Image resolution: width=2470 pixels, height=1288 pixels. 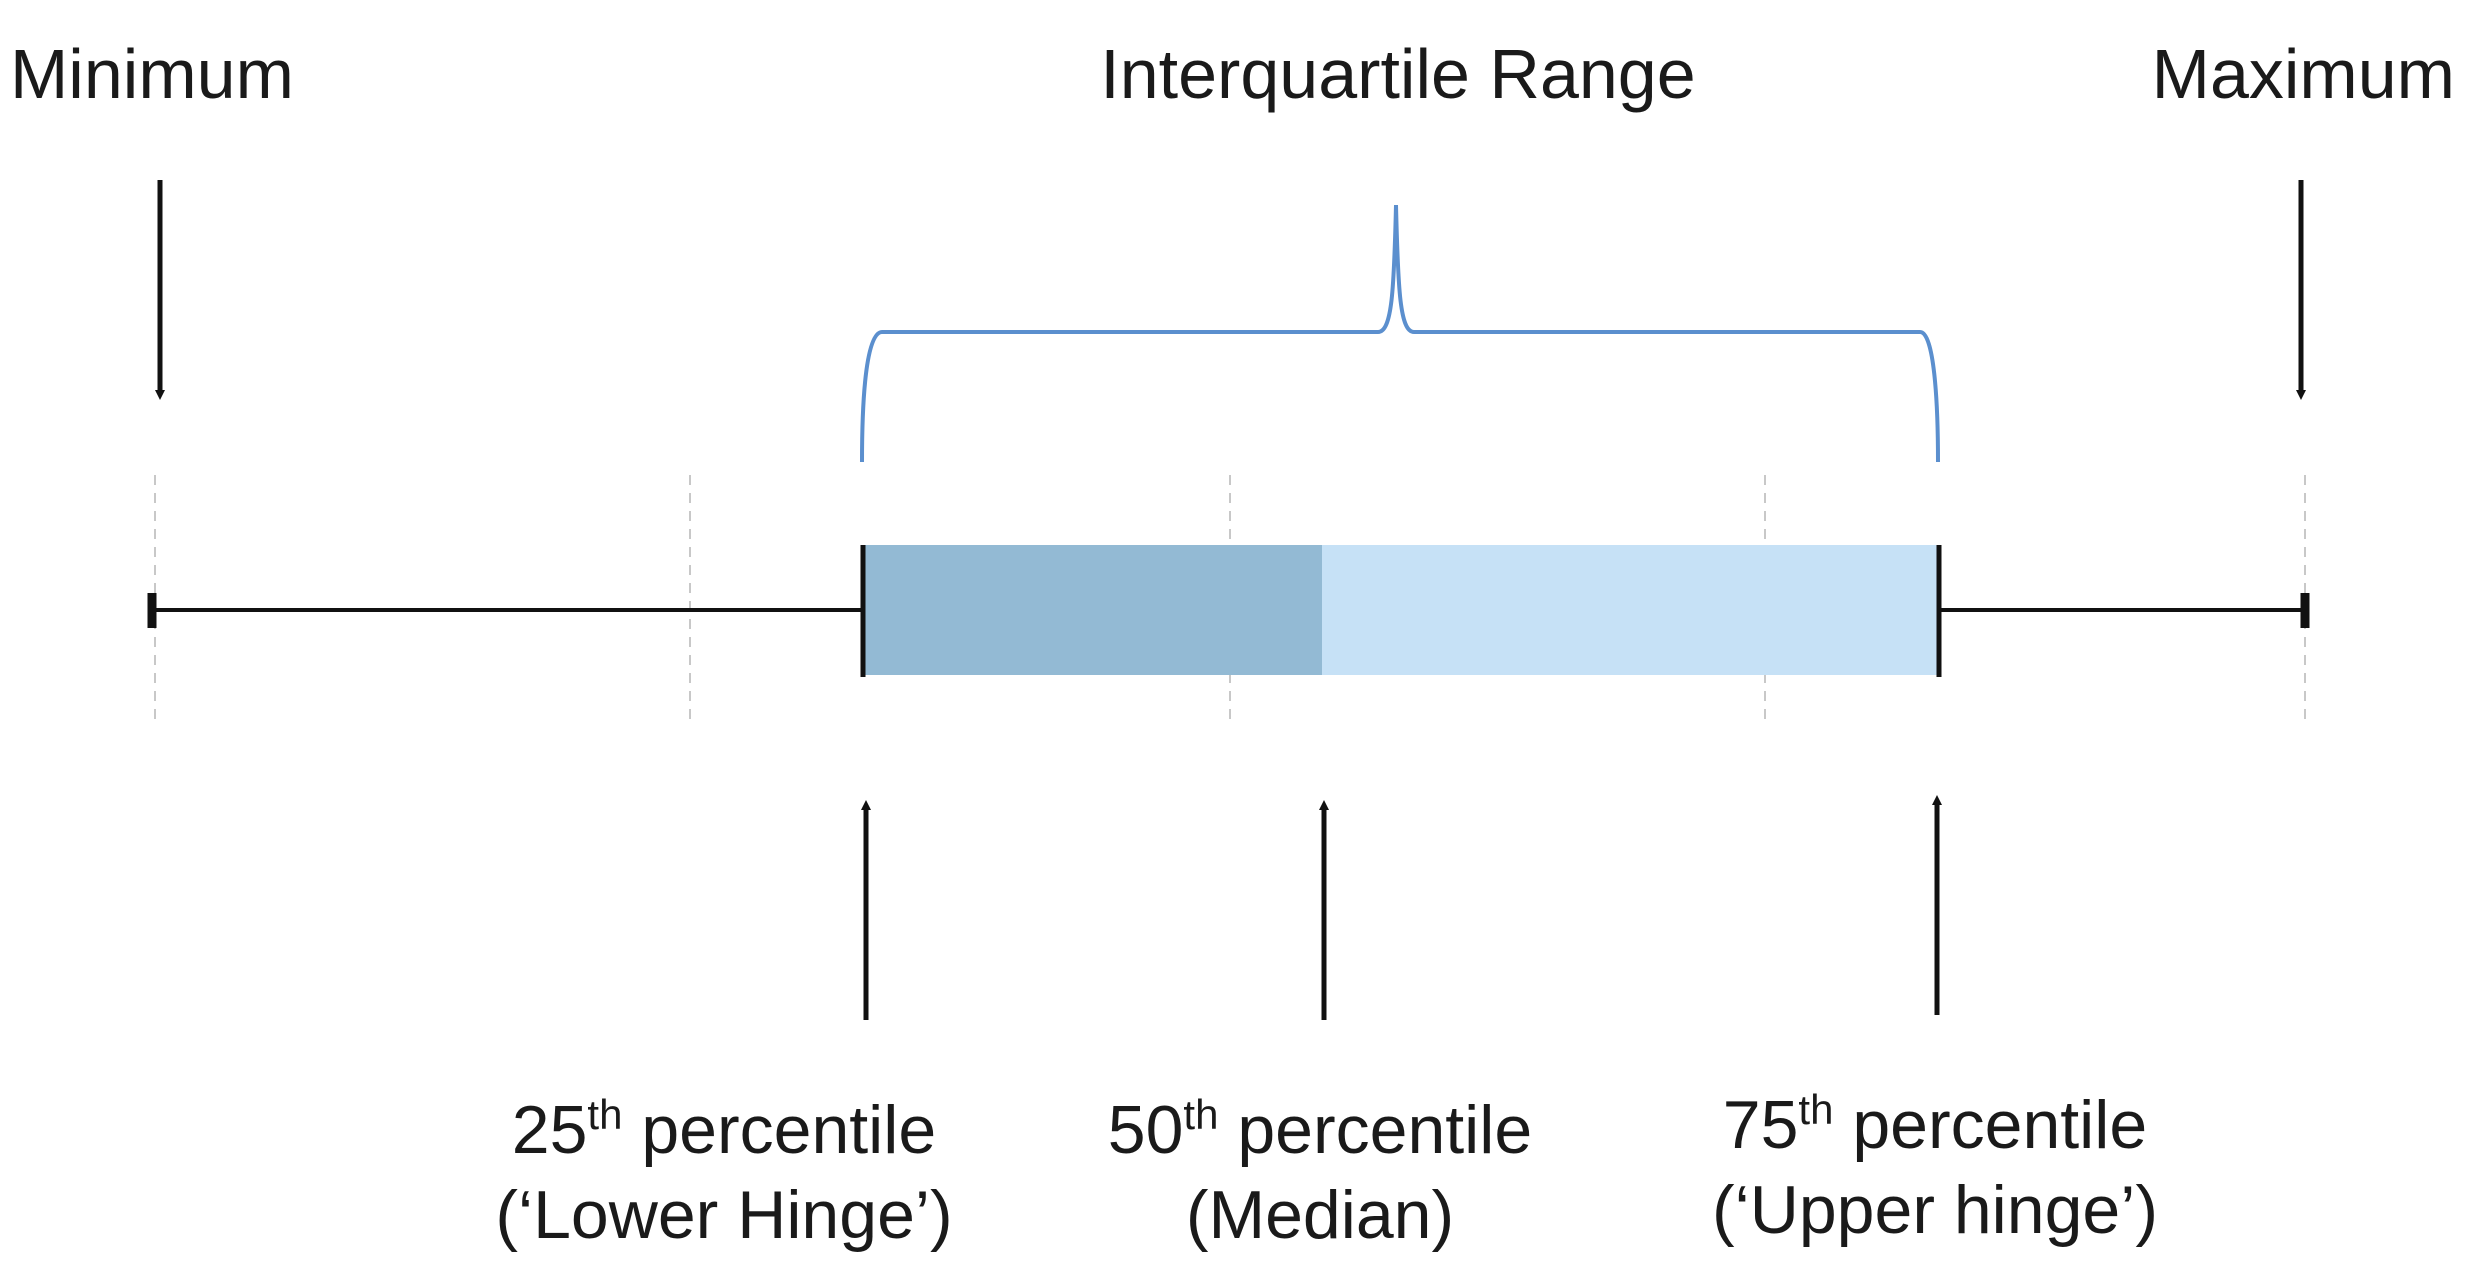 I want to click on p50-text: percentile, so click(x=1375, y=1130).